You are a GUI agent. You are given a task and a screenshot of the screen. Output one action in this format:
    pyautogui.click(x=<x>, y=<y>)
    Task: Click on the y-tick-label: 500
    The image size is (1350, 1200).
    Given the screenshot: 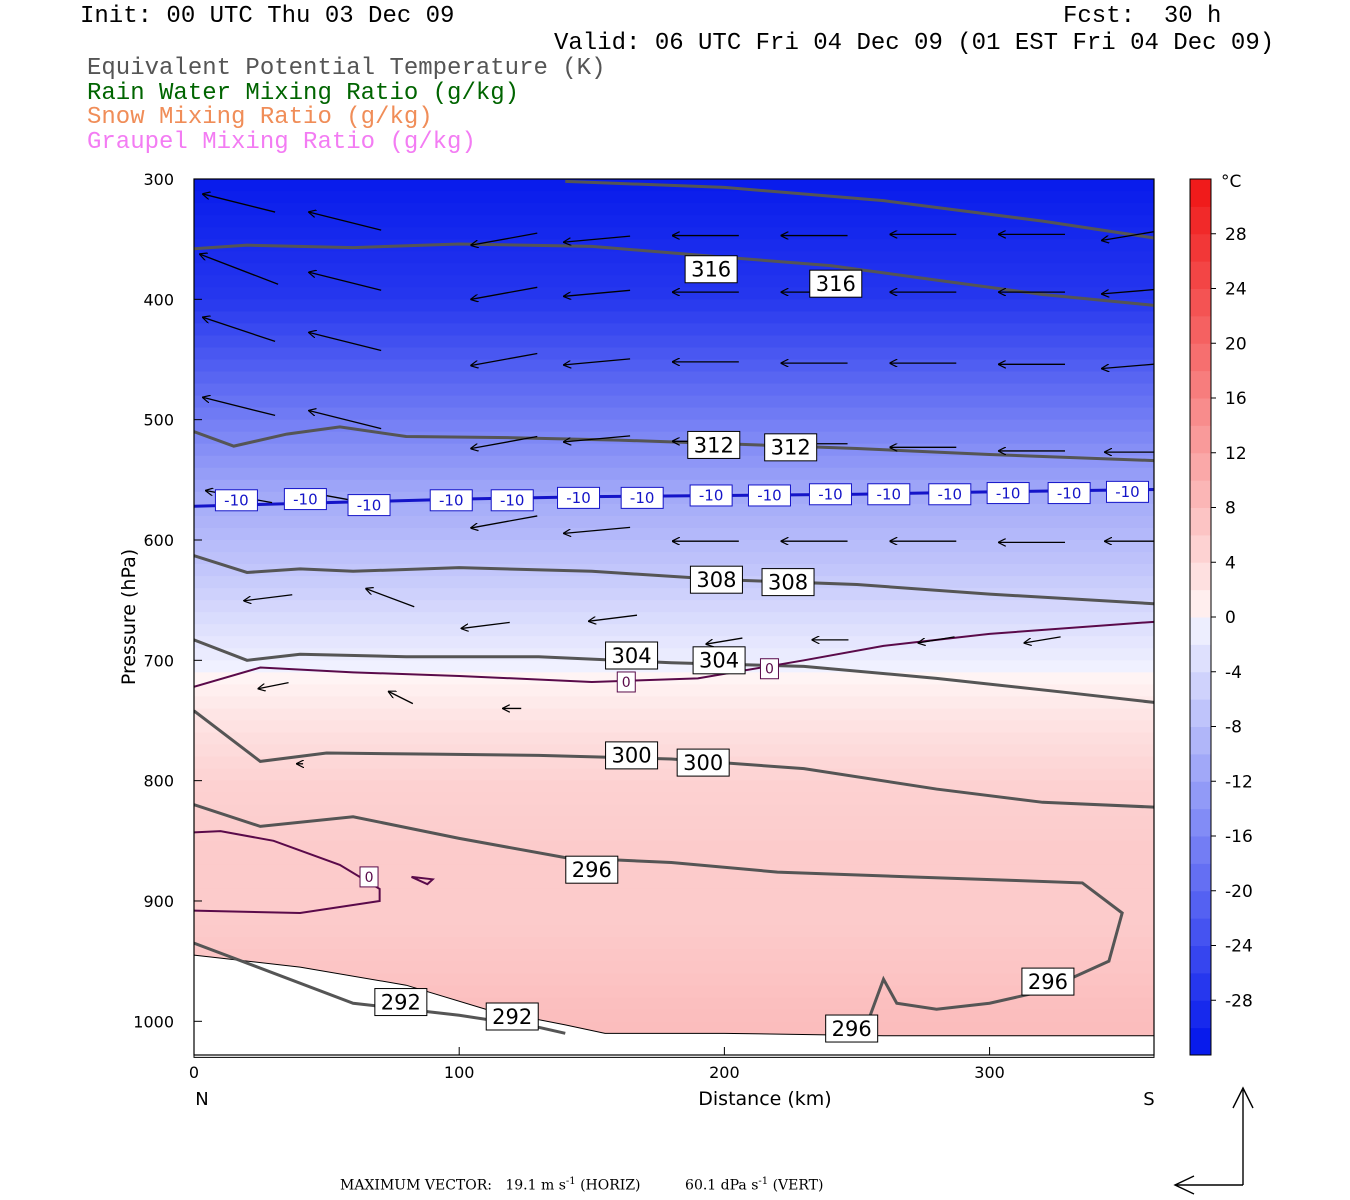 What is the action you would take?
    pyautogui.click(x=158, y=420)
    